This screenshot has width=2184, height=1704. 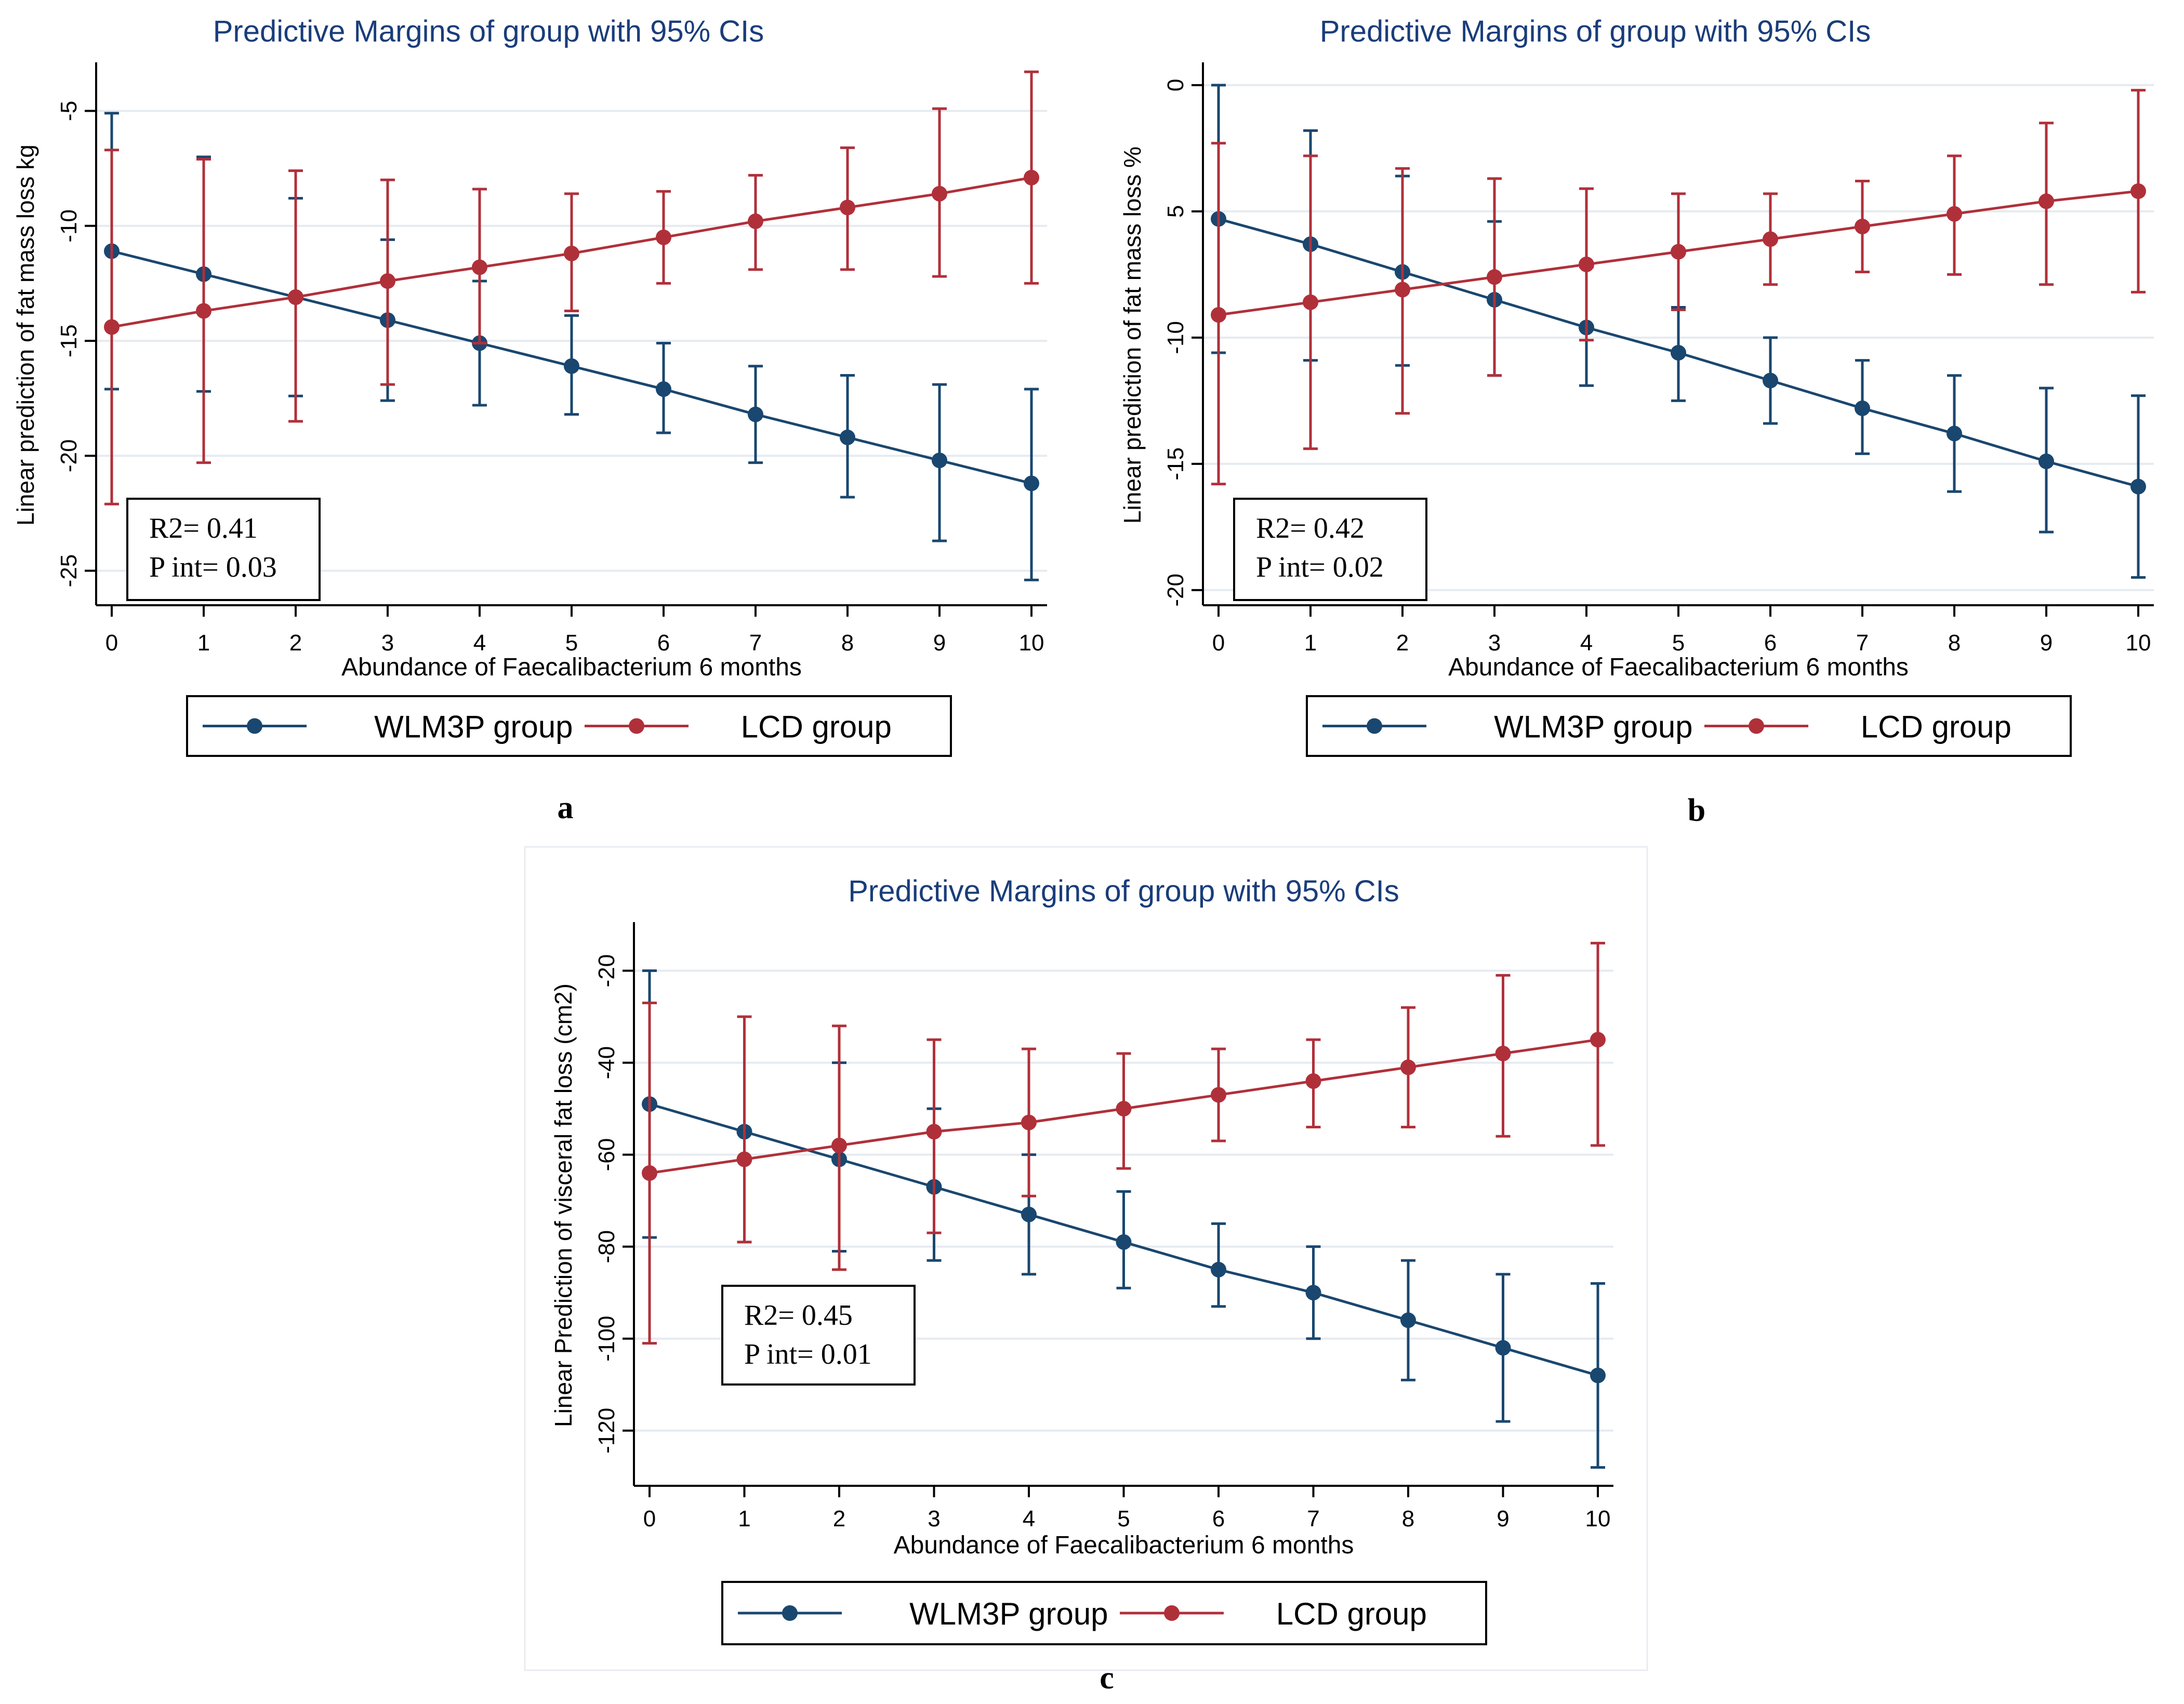 What do you see at coordinates (1595, 31) in the screenshot?
I see `chart-title: Predictive Margins of group with 95% CIs` at bounding box center [1595, 31].